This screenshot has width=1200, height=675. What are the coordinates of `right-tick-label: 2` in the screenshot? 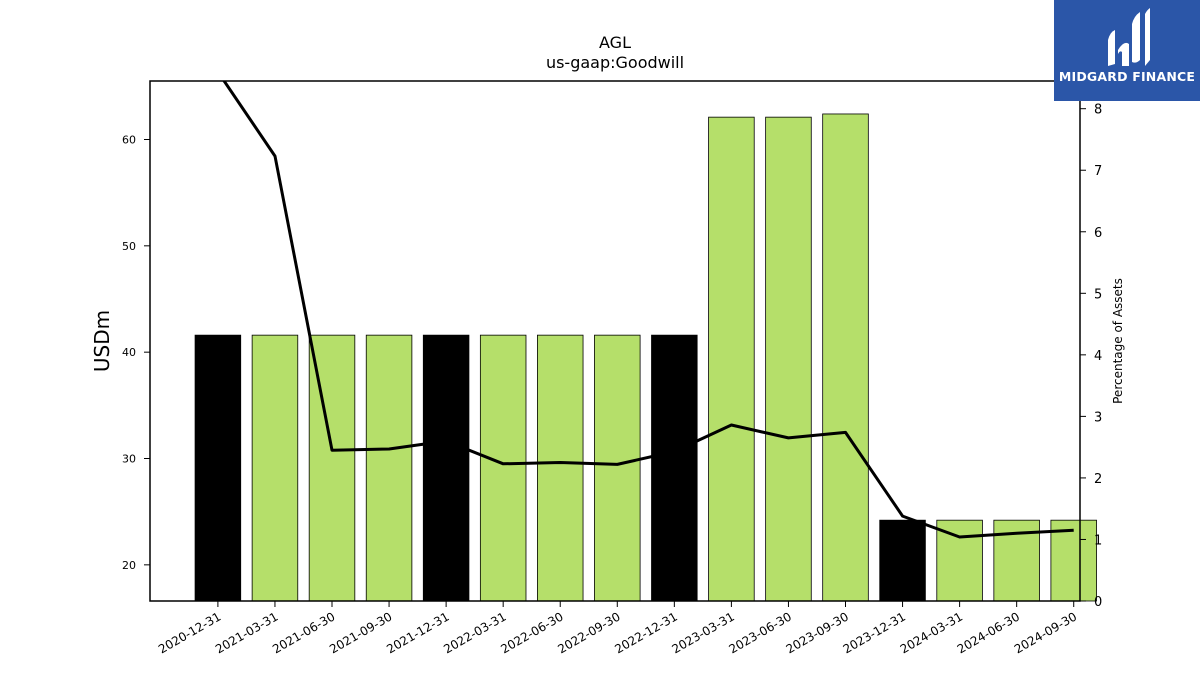 It's located at (1098, 479).